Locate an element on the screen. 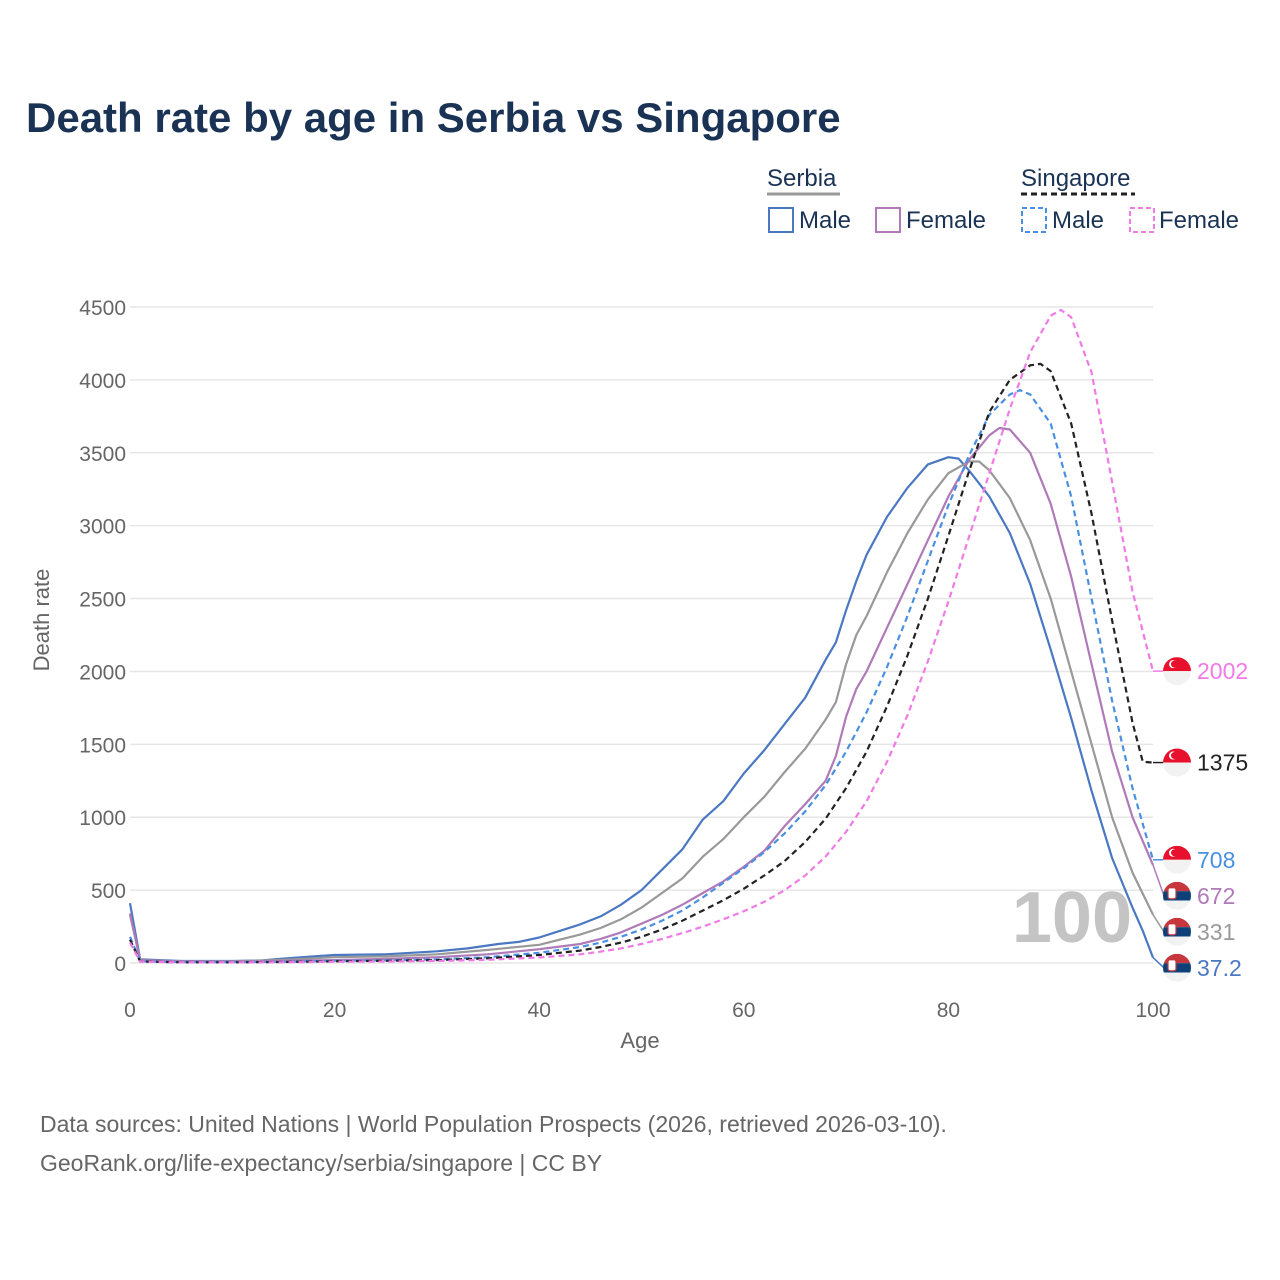  legend: Serbia Singapore Male Female Male Female is located at coordinates (1003, 199).